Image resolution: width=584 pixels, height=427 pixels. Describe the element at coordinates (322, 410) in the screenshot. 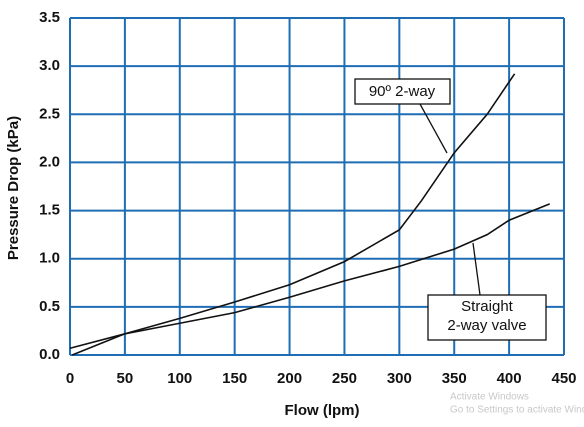

I see `x-axis-label: Flow (lpm)` at that location.